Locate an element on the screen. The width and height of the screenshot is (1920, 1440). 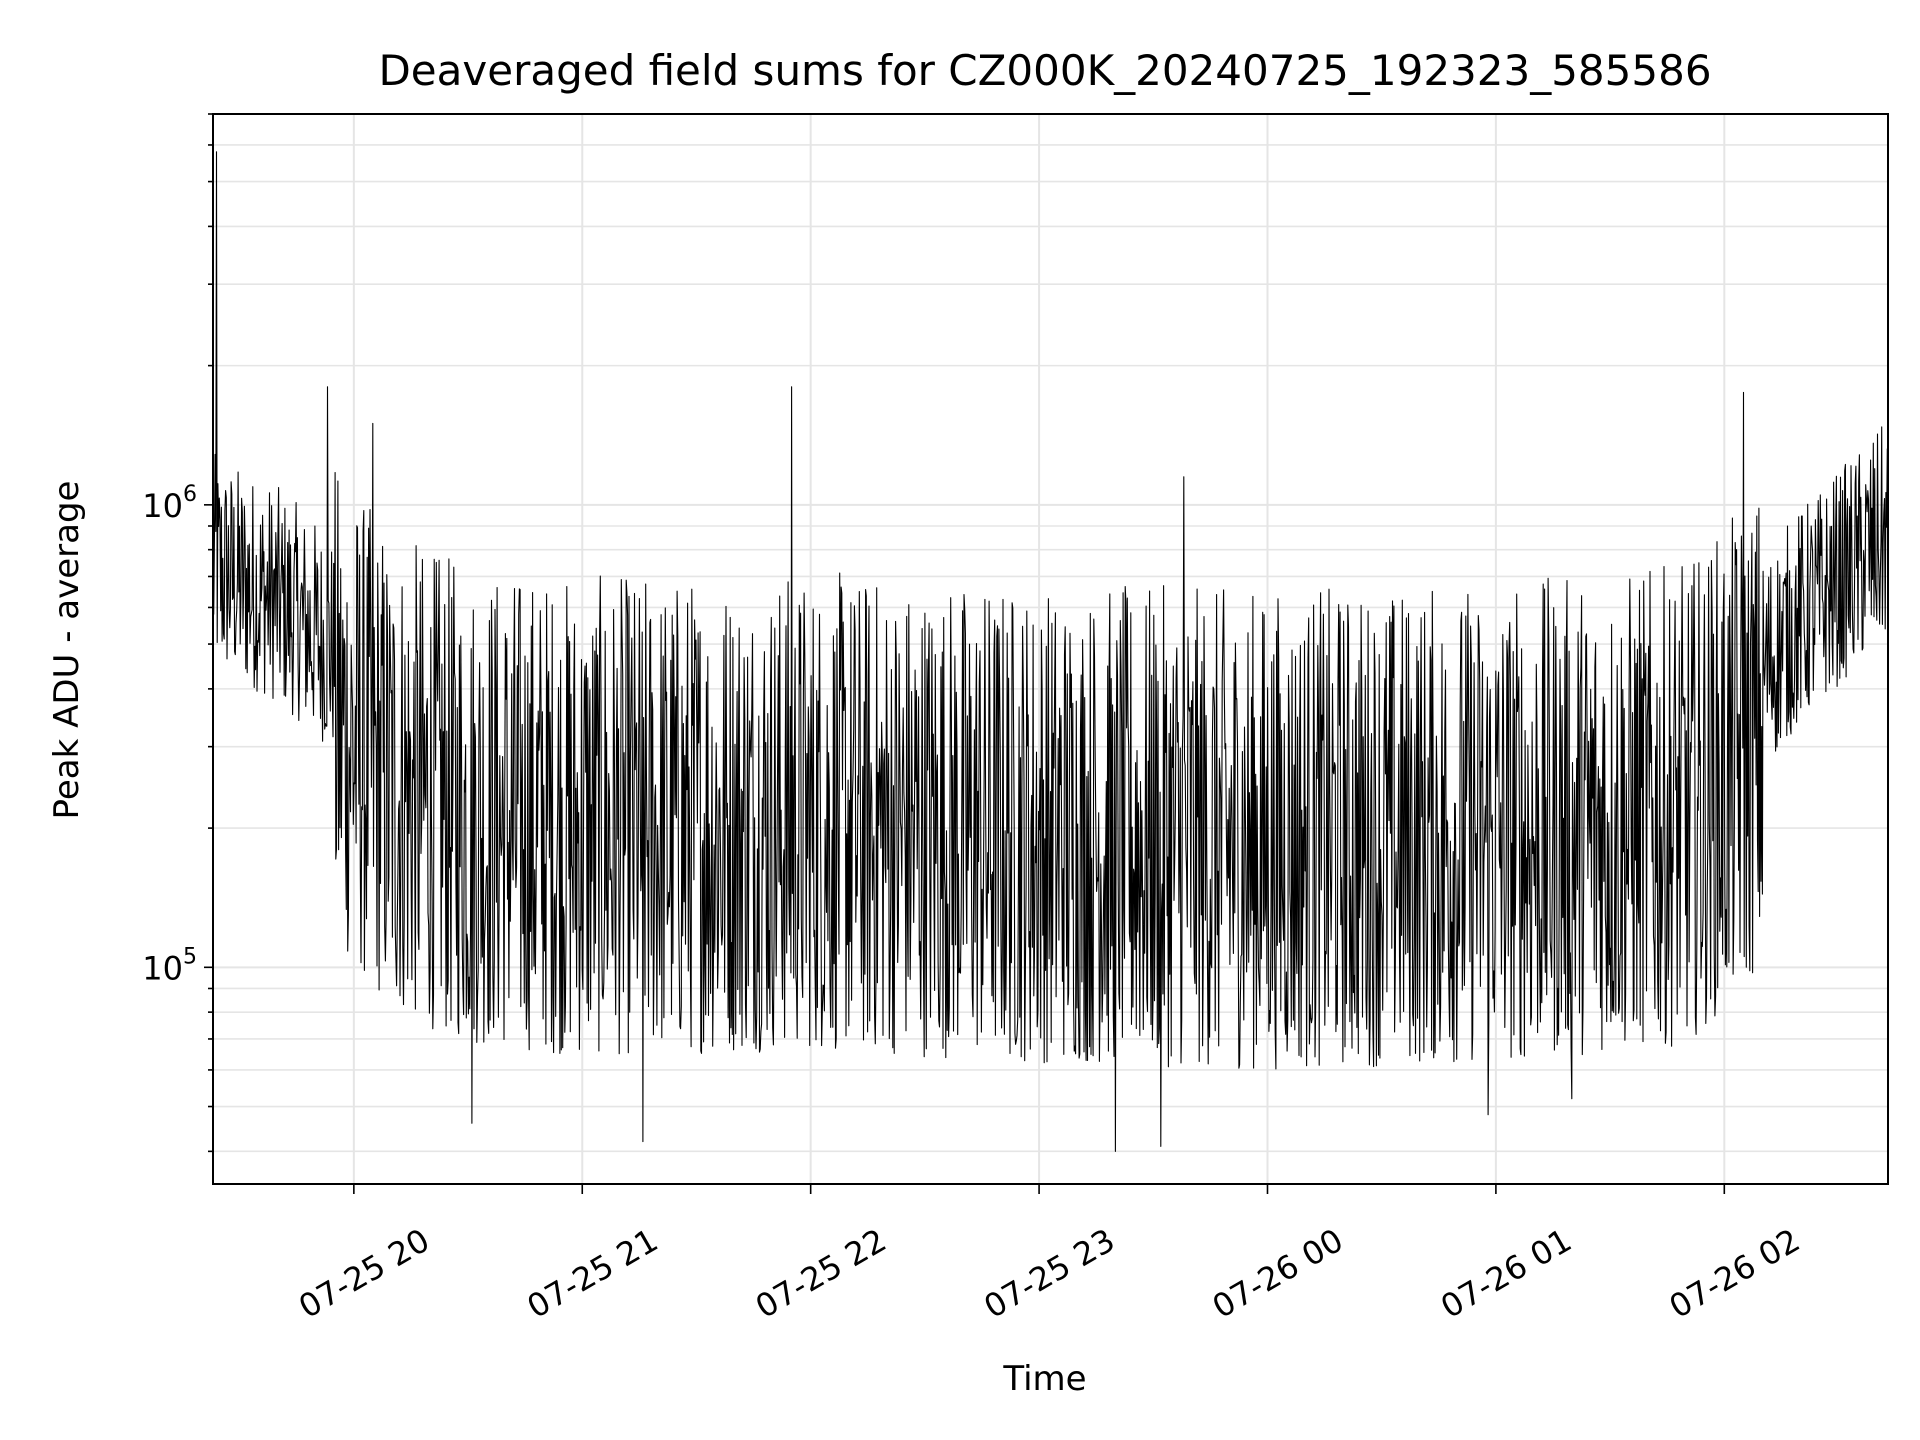
x-axis-label: Time is located at coordinates (1044, 1379).